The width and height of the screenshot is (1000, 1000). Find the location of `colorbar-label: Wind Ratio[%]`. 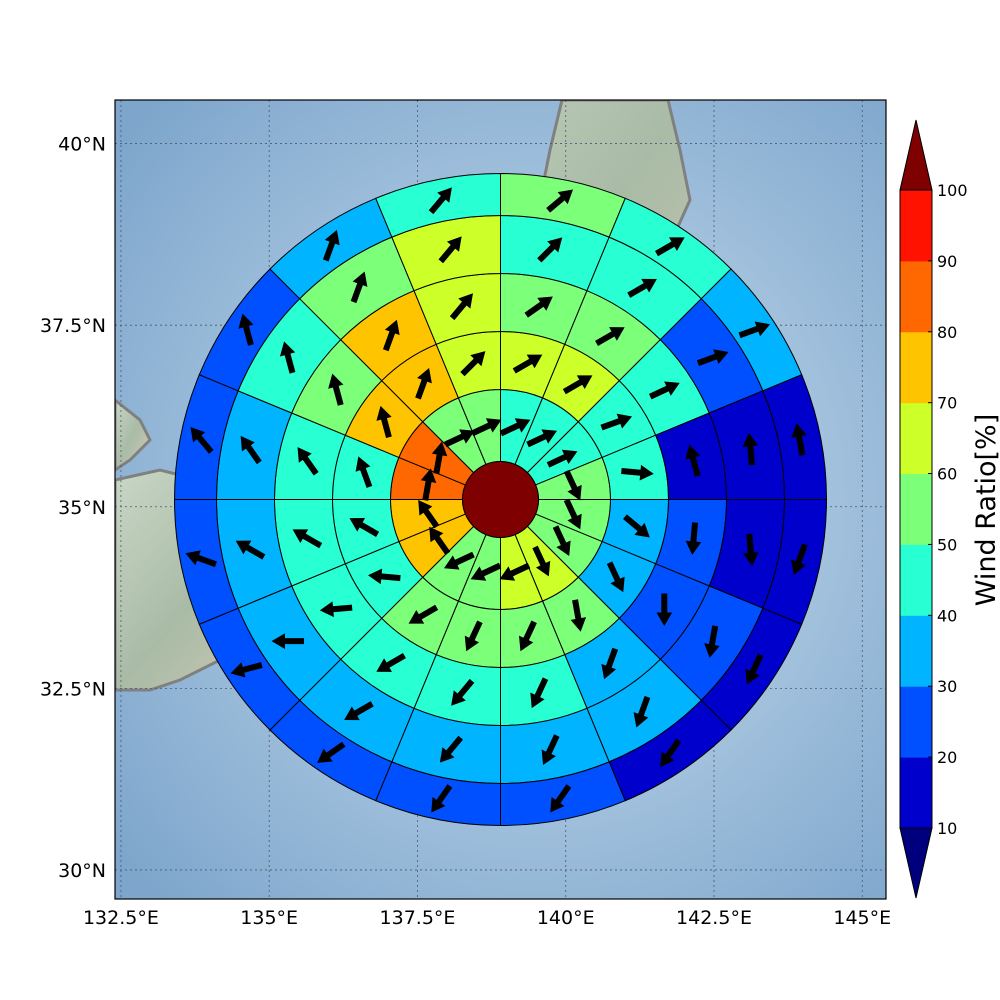

colorbar-label: Wind Ratio[%] is located at coordinates (985, 510).